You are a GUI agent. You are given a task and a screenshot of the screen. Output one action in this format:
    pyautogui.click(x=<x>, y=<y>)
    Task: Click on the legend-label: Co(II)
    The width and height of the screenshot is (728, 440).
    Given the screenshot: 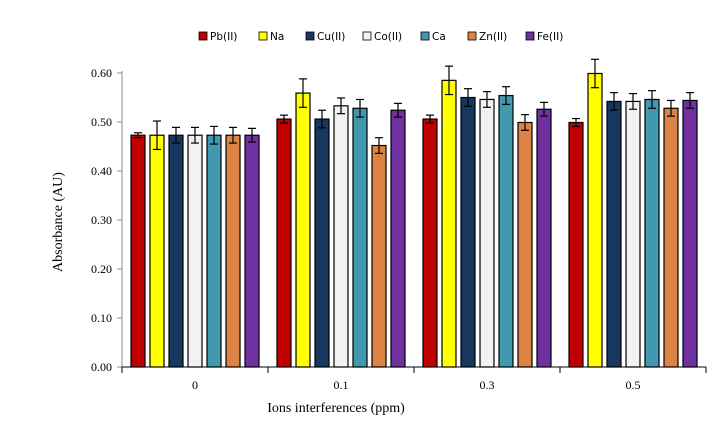 What is the action you would take?
    pyautogui.click(x=388, y=37)
    